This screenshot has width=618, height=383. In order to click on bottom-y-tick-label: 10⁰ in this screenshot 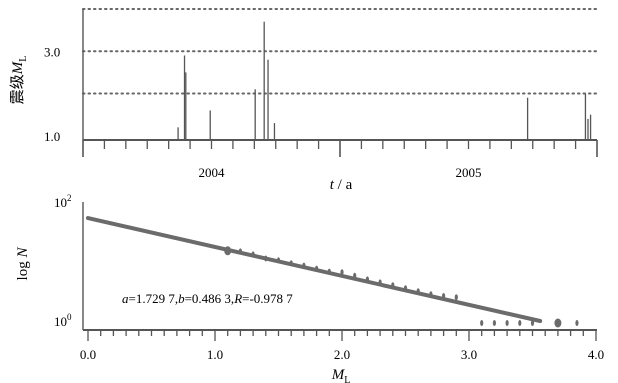, I will do `click(63, 320)`.